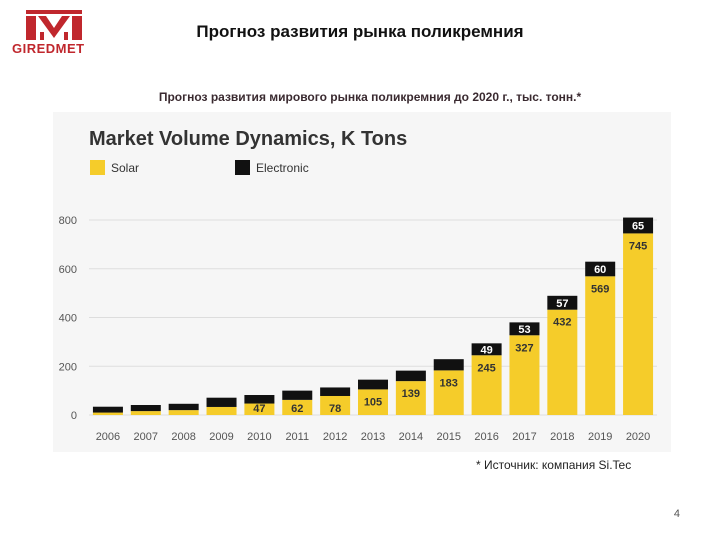 Image resolution: width=720 pixels, height=540 pixels. I want to click on data-label-solar-2013: 105, so click(373, 402).